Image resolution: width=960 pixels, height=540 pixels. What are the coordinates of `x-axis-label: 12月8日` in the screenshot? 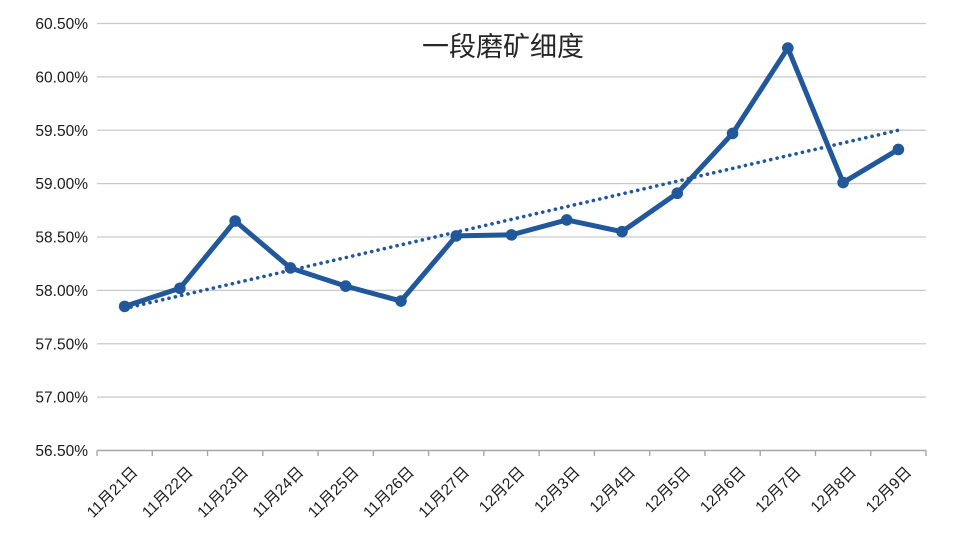 It's located at (834, 490).